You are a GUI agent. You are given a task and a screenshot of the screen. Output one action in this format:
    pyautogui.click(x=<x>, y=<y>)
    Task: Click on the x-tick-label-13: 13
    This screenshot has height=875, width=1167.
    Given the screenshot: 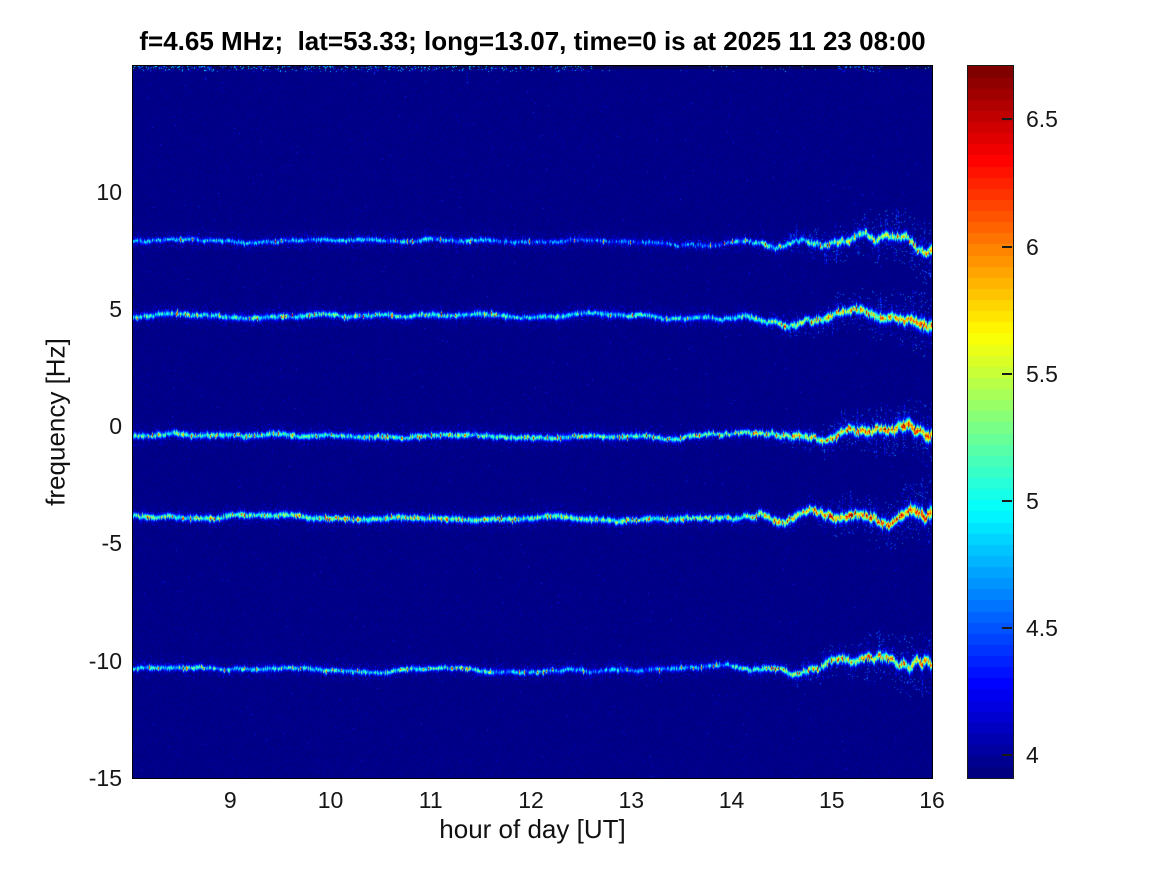 What is the action you would take?
    pyautogui.click(x=631, y=800)
    